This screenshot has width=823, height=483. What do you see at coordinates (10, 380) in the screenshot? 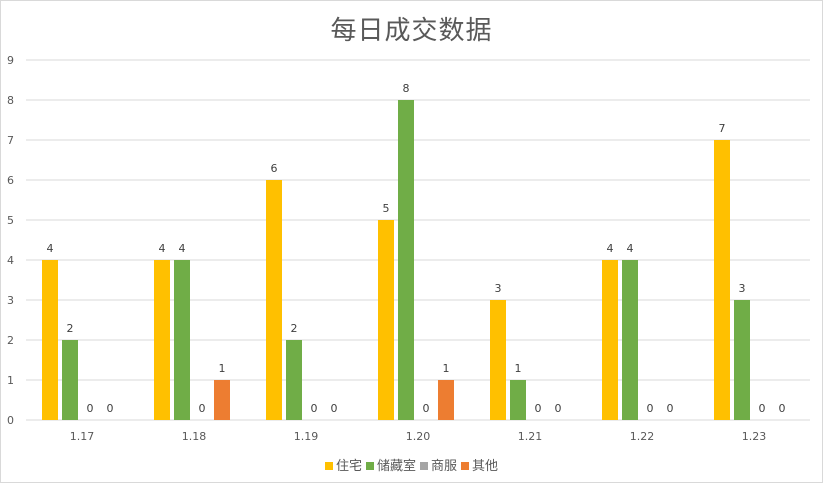
I see `y-tick-label: 1` at bounding box center [10, 380].